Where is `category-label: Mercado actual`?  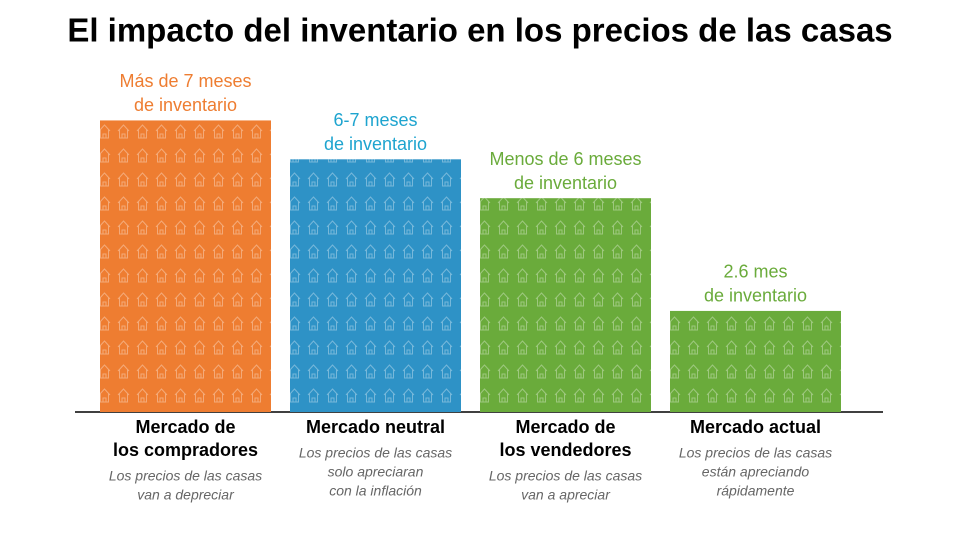 category-label: Mercado actual is located at coordinates (755, 427).